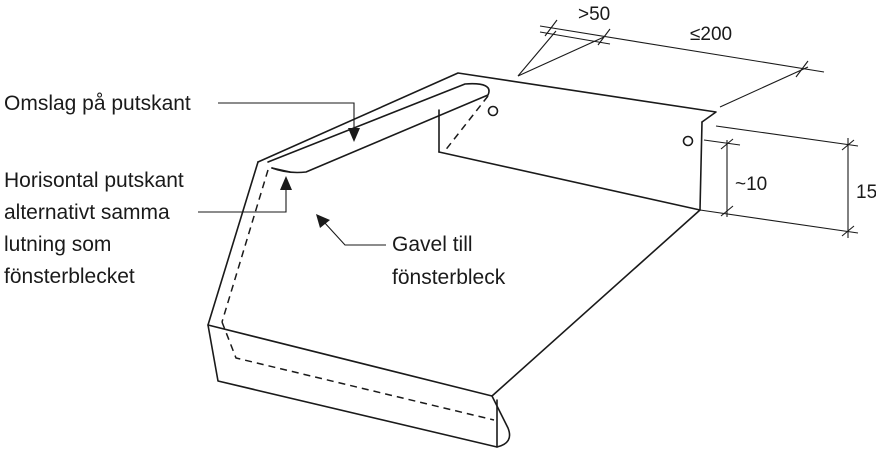 The height and width of the screenshot is (450, 876). I want to click on label-horisontal-line-3: lutning som, so click(57, 244).